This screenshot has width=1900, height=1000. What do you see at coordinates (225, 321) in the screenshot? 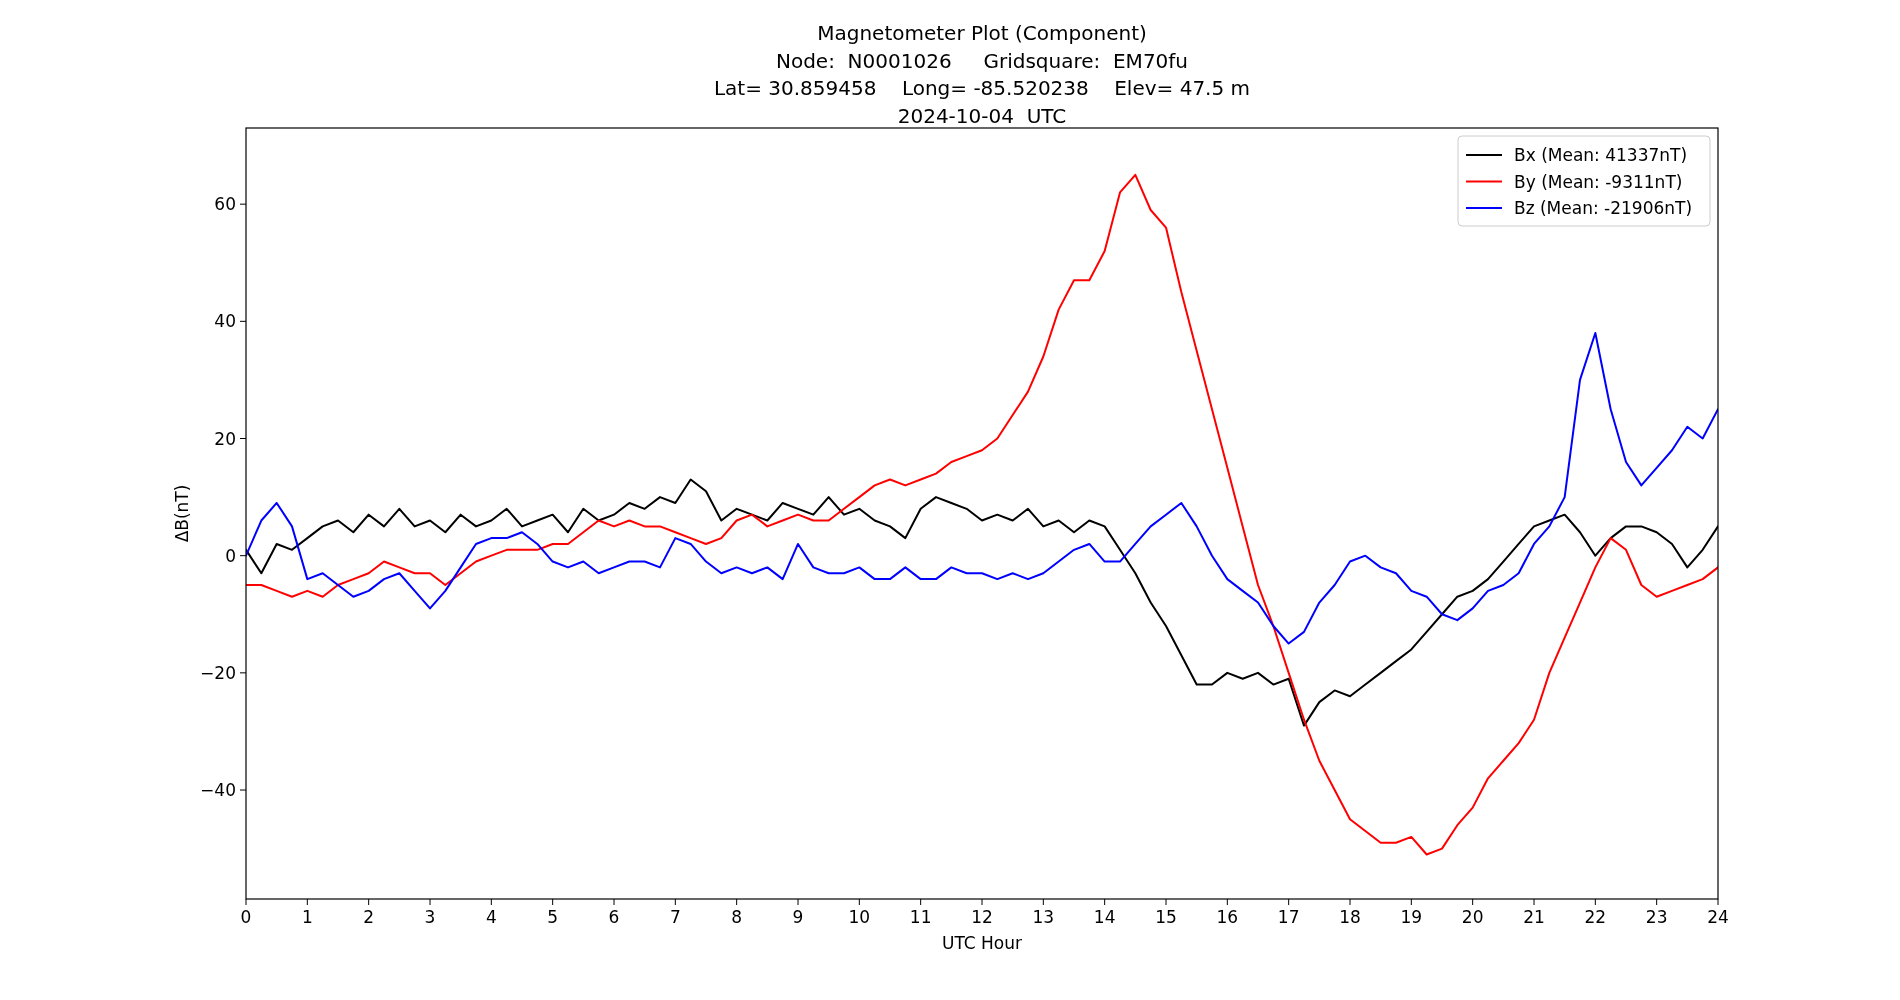
I see `y-tick-label: 40` at bounding box center [225, 321].